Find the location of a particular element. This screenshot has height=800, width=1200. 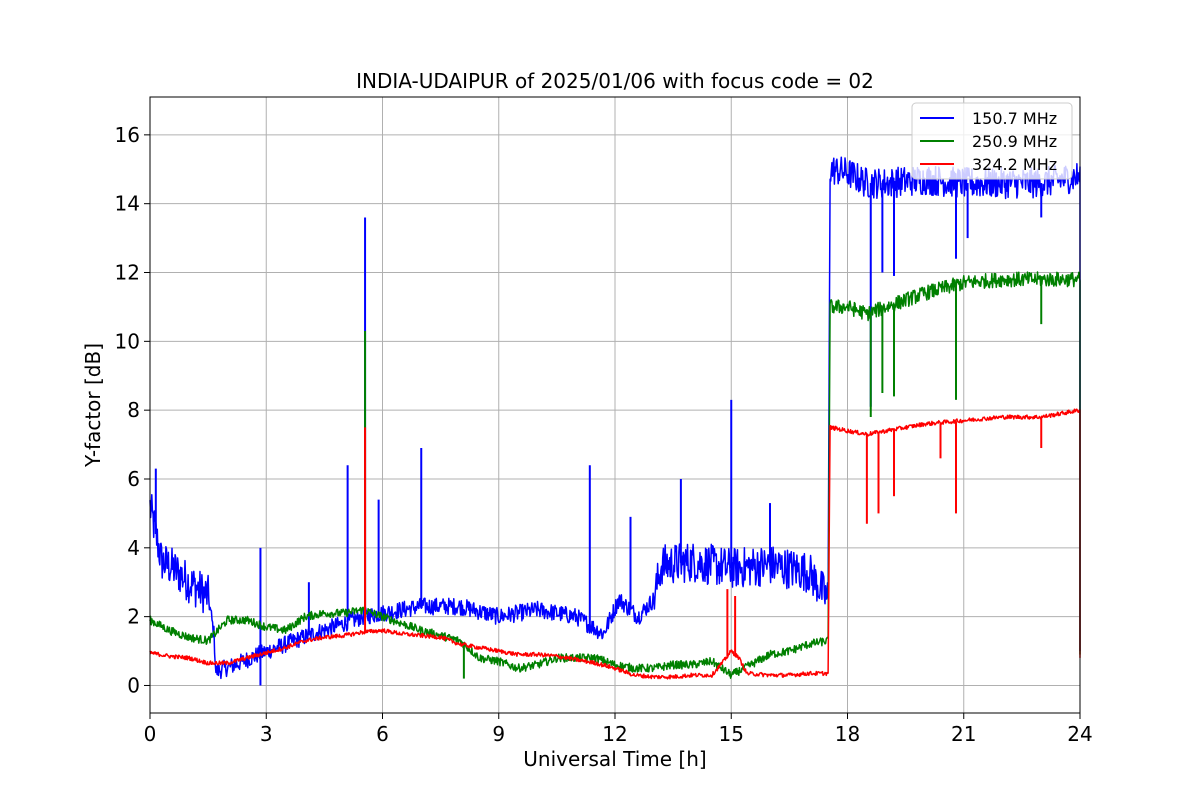

legend-label: 324.2 MHz is located at coordinates (1014, 164).